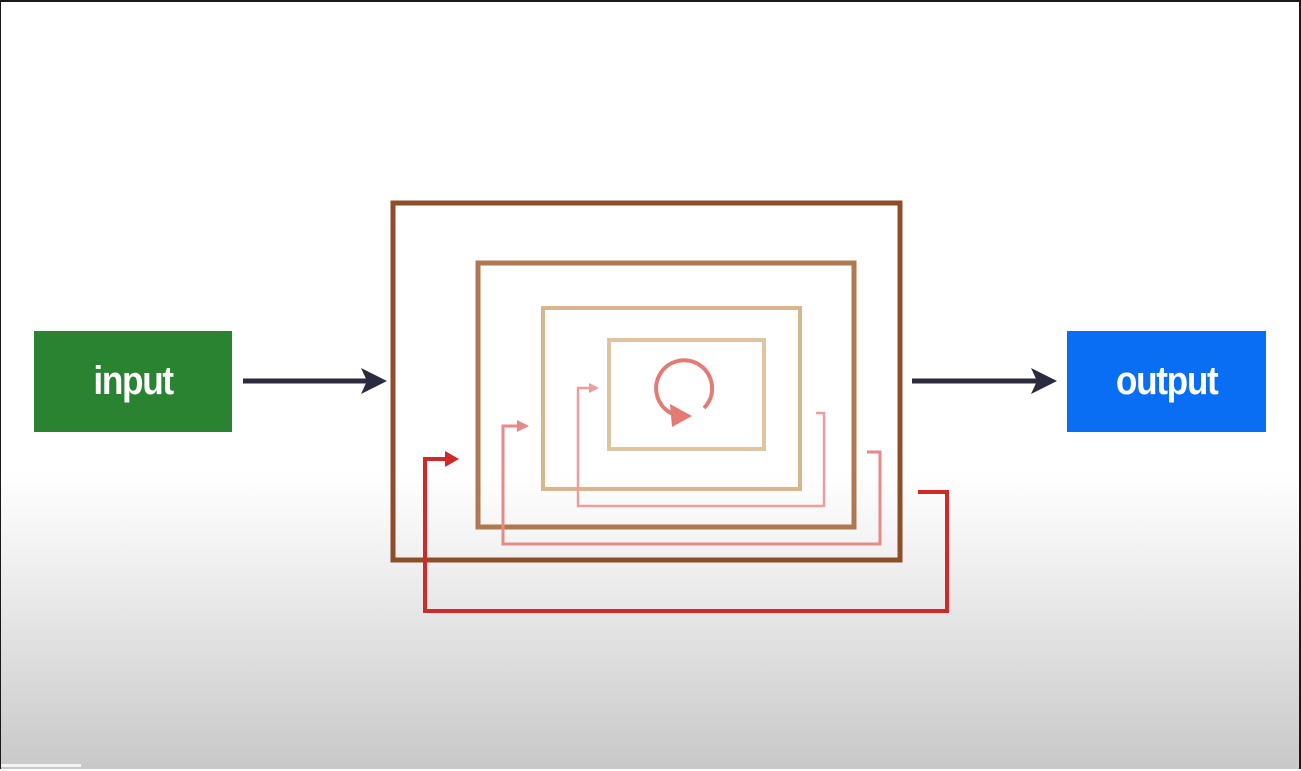 This screenshot has height=771, width=1301. Describe the element at coordinates (315, 381) in the screenshot. I see `input-arrow` at that location.